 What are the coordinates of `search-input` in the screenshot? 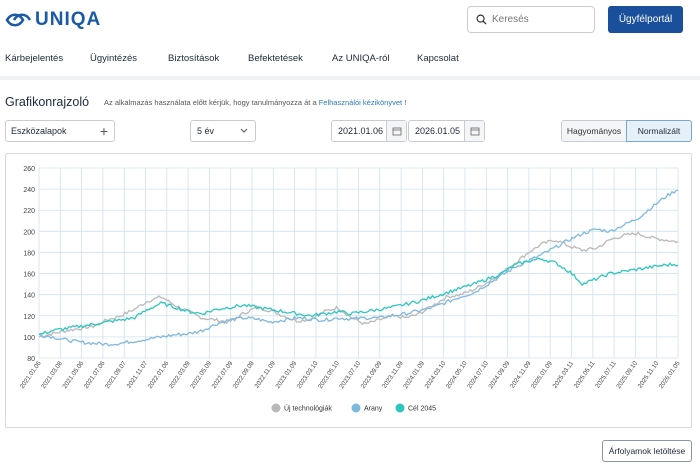 It's located at (539, 19).